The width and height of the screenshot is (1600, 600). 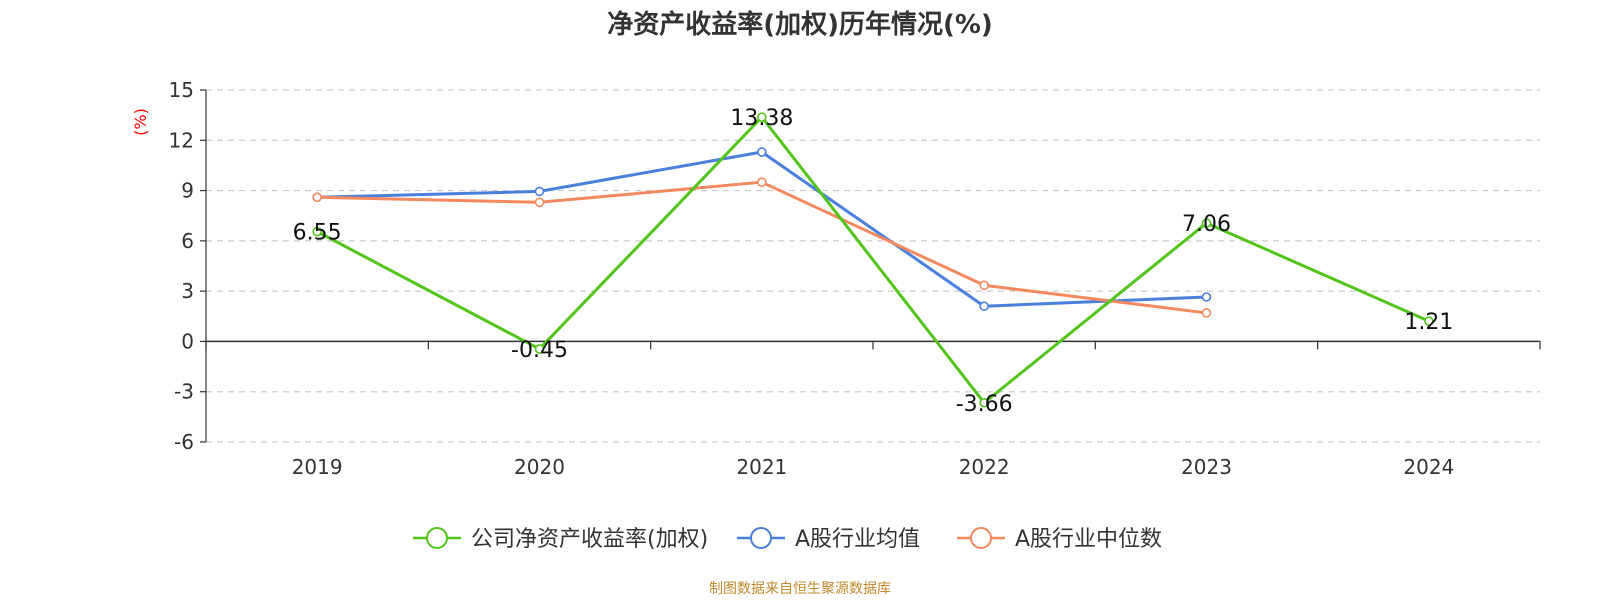 I want to click on legend-label: A股行业均值, so click(x=857, y=539).